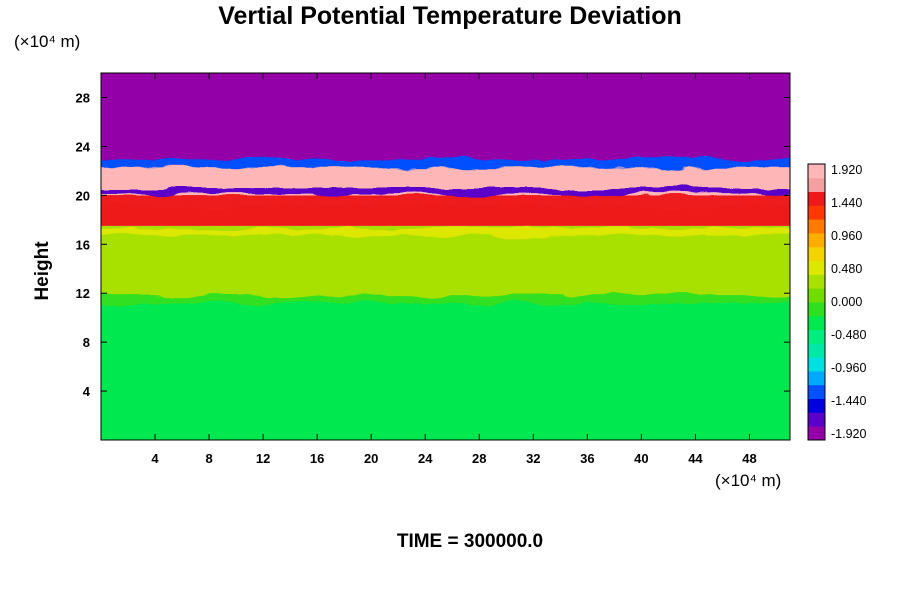  I want to click on chart-title: Vertial Potential Temperature Deviation, so click(450, 16).